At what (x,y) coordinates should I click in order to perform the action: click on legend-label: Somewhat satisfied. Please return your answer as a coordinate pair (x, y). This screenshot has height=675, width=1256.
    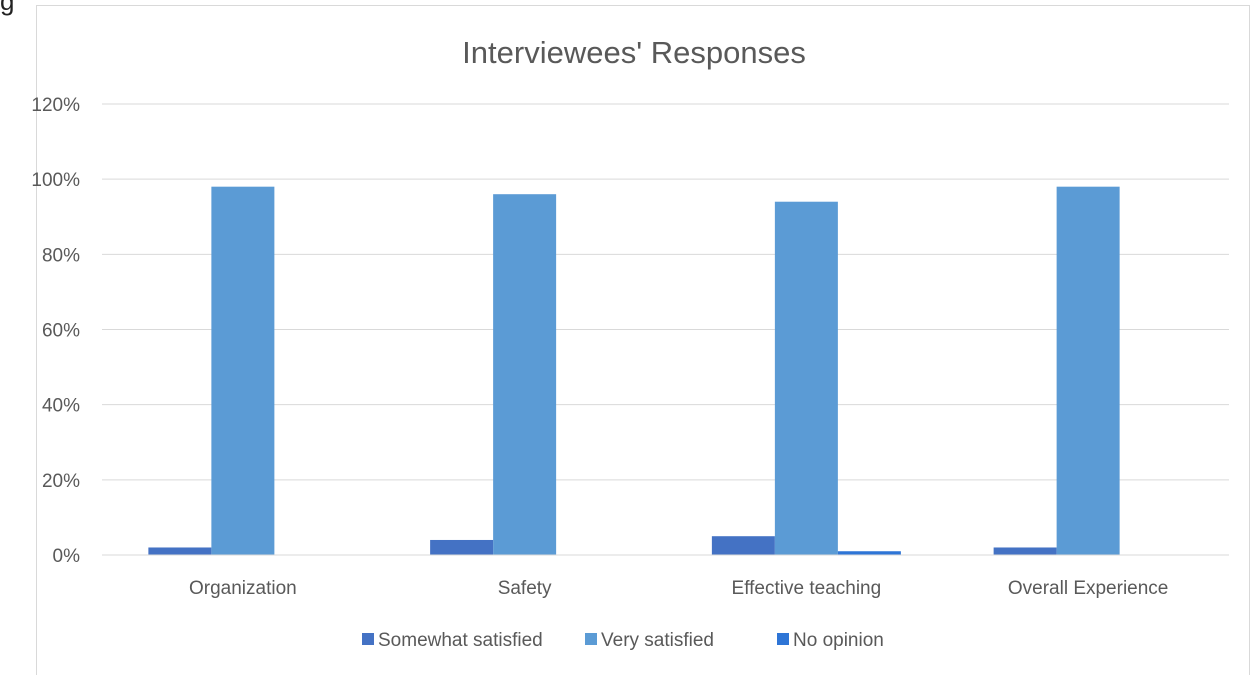
    Looking at the image, I should click on (460, 640).